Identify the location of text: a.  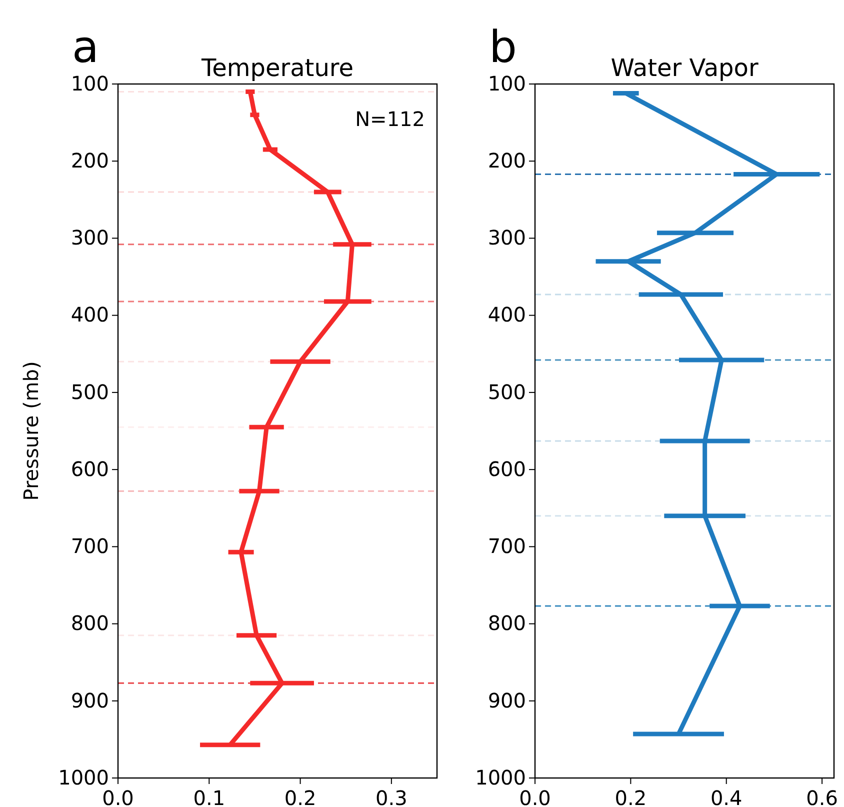
(85, 47).